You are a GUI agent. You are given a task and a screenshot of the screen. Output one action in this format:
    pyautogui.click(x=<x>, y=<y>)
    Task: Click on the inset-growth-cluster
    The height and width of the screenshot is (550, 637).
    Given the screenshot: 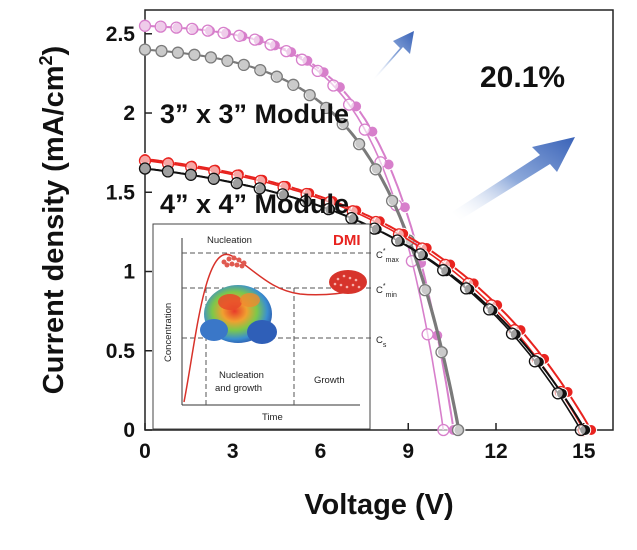 What is the action you would take?
    pyautogui.click(x=348, y=282)
    